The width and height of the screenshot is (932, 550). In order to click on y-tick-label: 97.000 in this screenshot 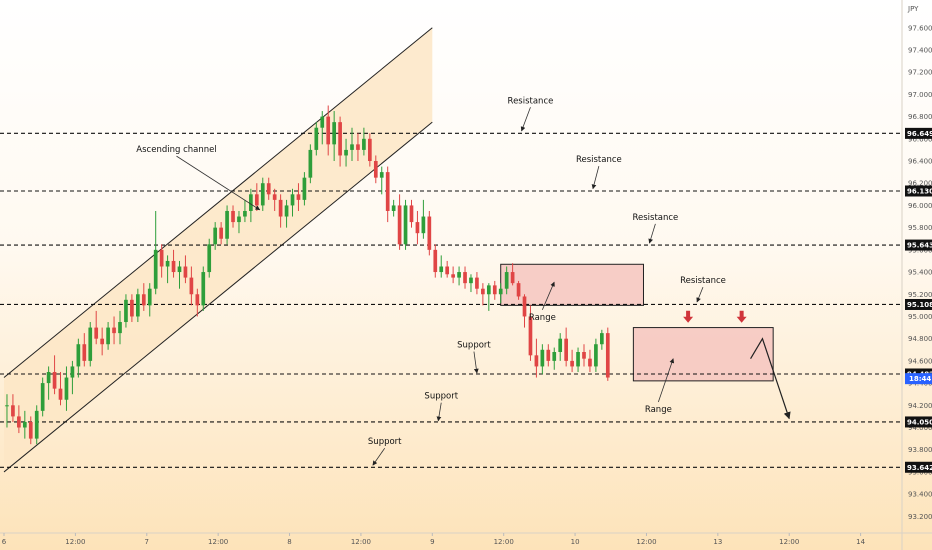, I will do `click(920, 95)`.